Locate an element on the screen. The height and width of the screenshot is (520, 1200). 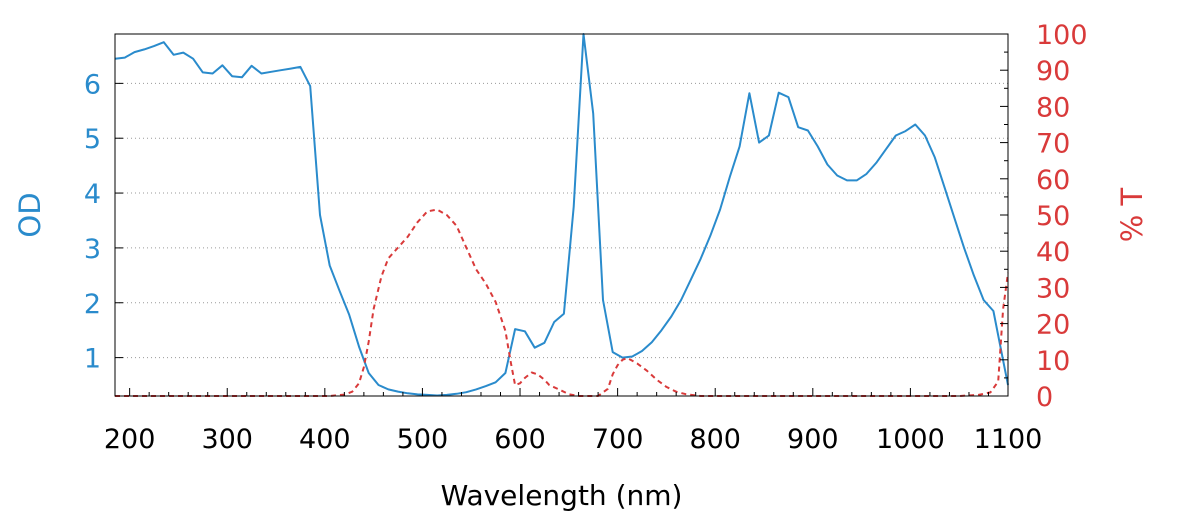
left-y-tick-label: 1 is located at coordinates (92, 359).